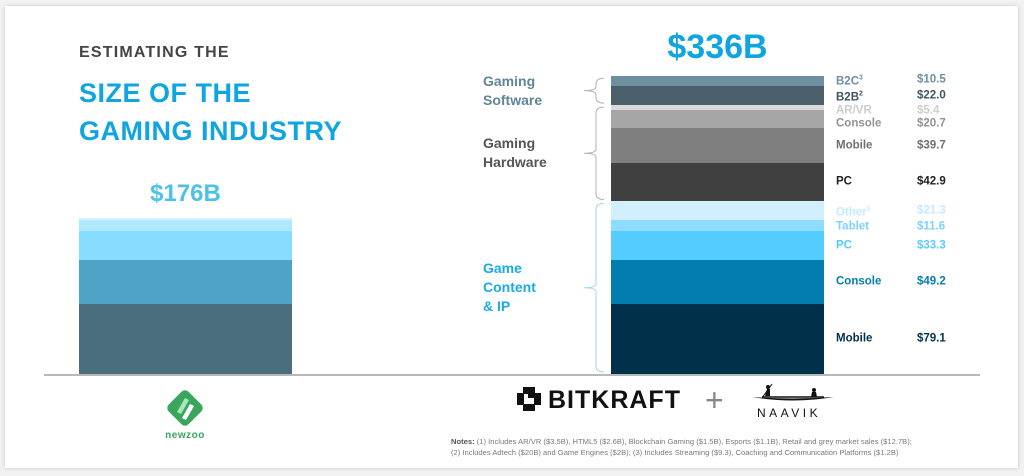  I want to click on left-bar-segment-pc, so click(185, 245).